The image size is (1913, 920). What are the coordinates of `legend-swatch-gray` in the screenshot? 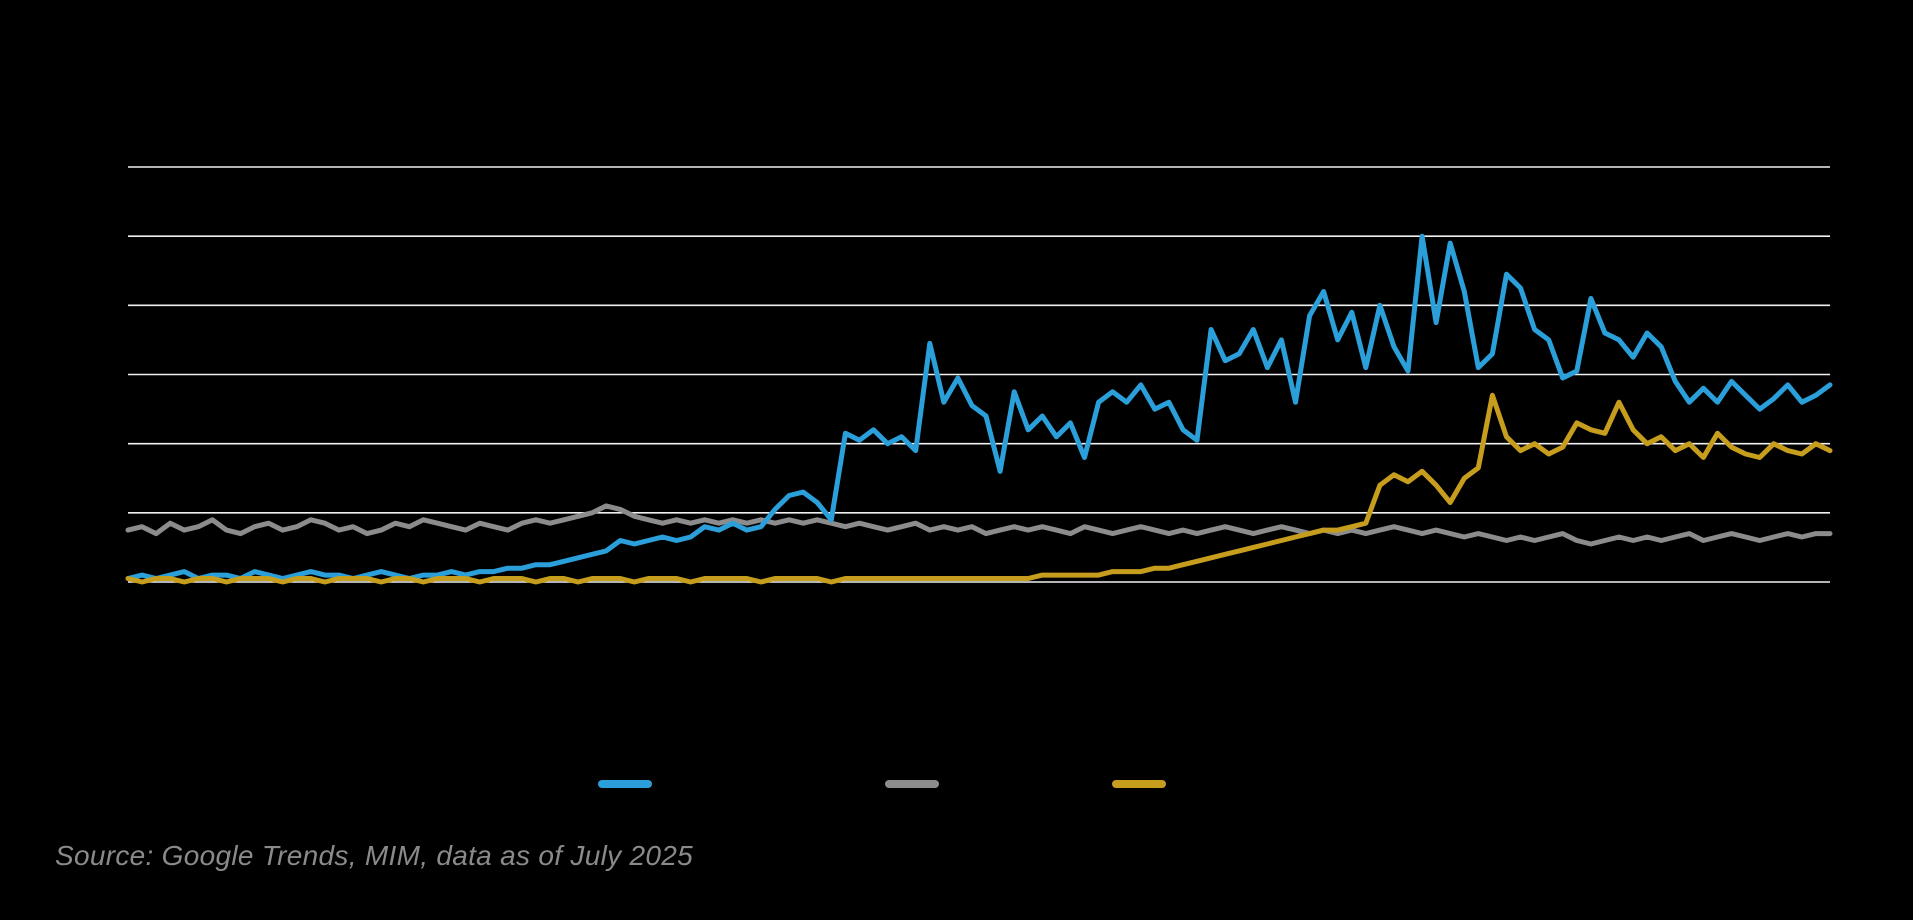 It's located at (912, 784).